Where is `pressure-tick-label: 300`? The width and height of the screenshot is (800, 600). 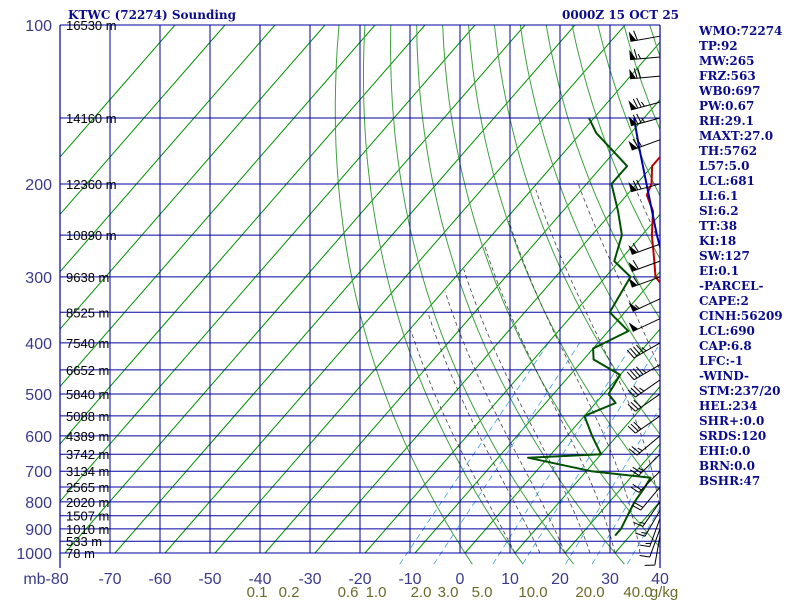
pressure-tick-label: 300 is located at coordinates (38, 278).